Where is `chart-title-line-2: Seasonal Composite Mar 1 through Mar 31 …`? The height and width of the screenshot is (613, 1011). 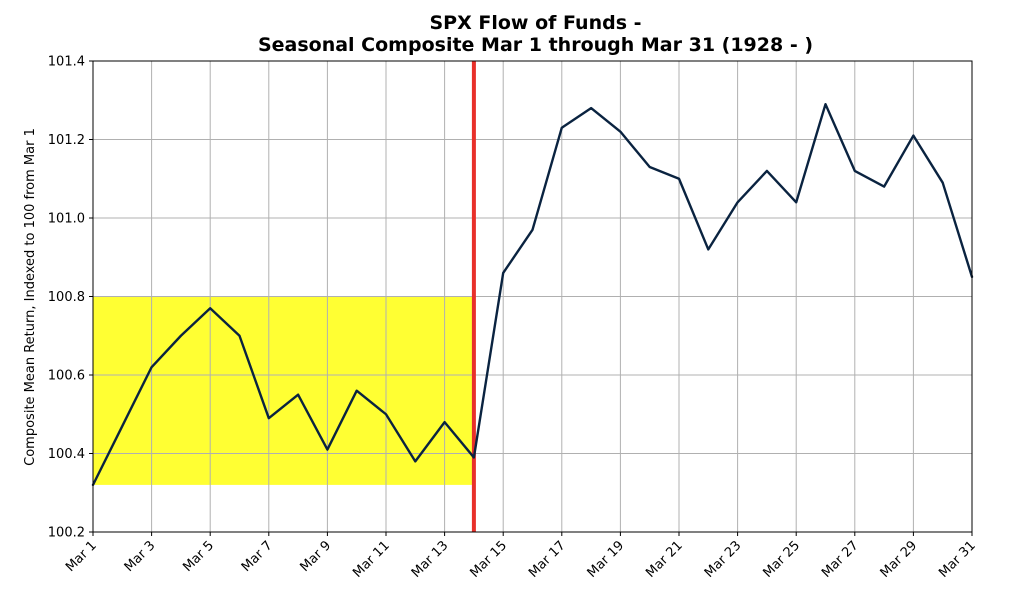 chart-title-line-2: Seasonal Composite Mar 1 through Mar 31 … is located at coordinates (535, 45).